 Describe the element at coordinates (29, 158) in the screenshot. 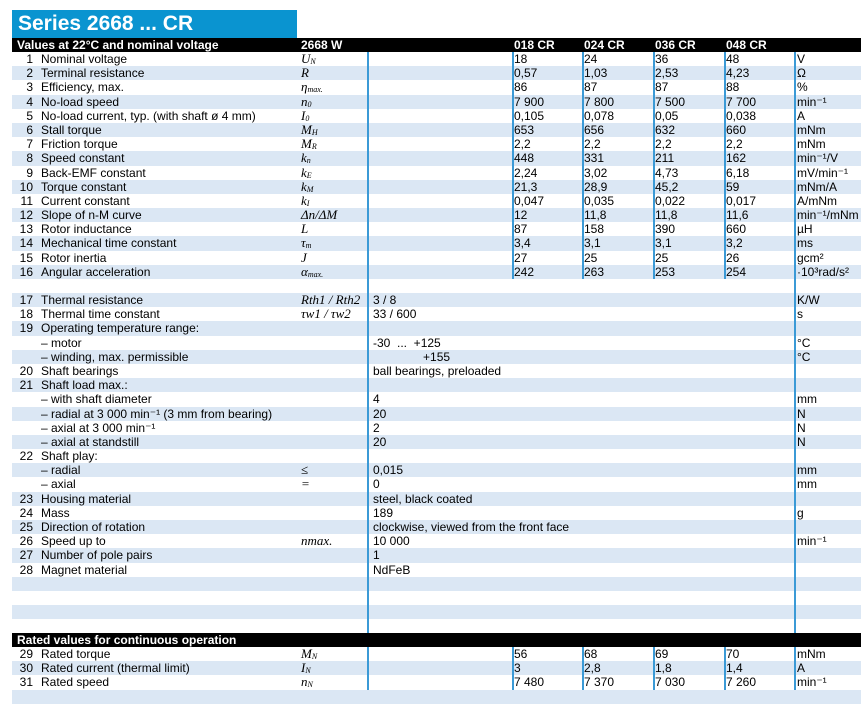

I see `row-number: 8` at that location.